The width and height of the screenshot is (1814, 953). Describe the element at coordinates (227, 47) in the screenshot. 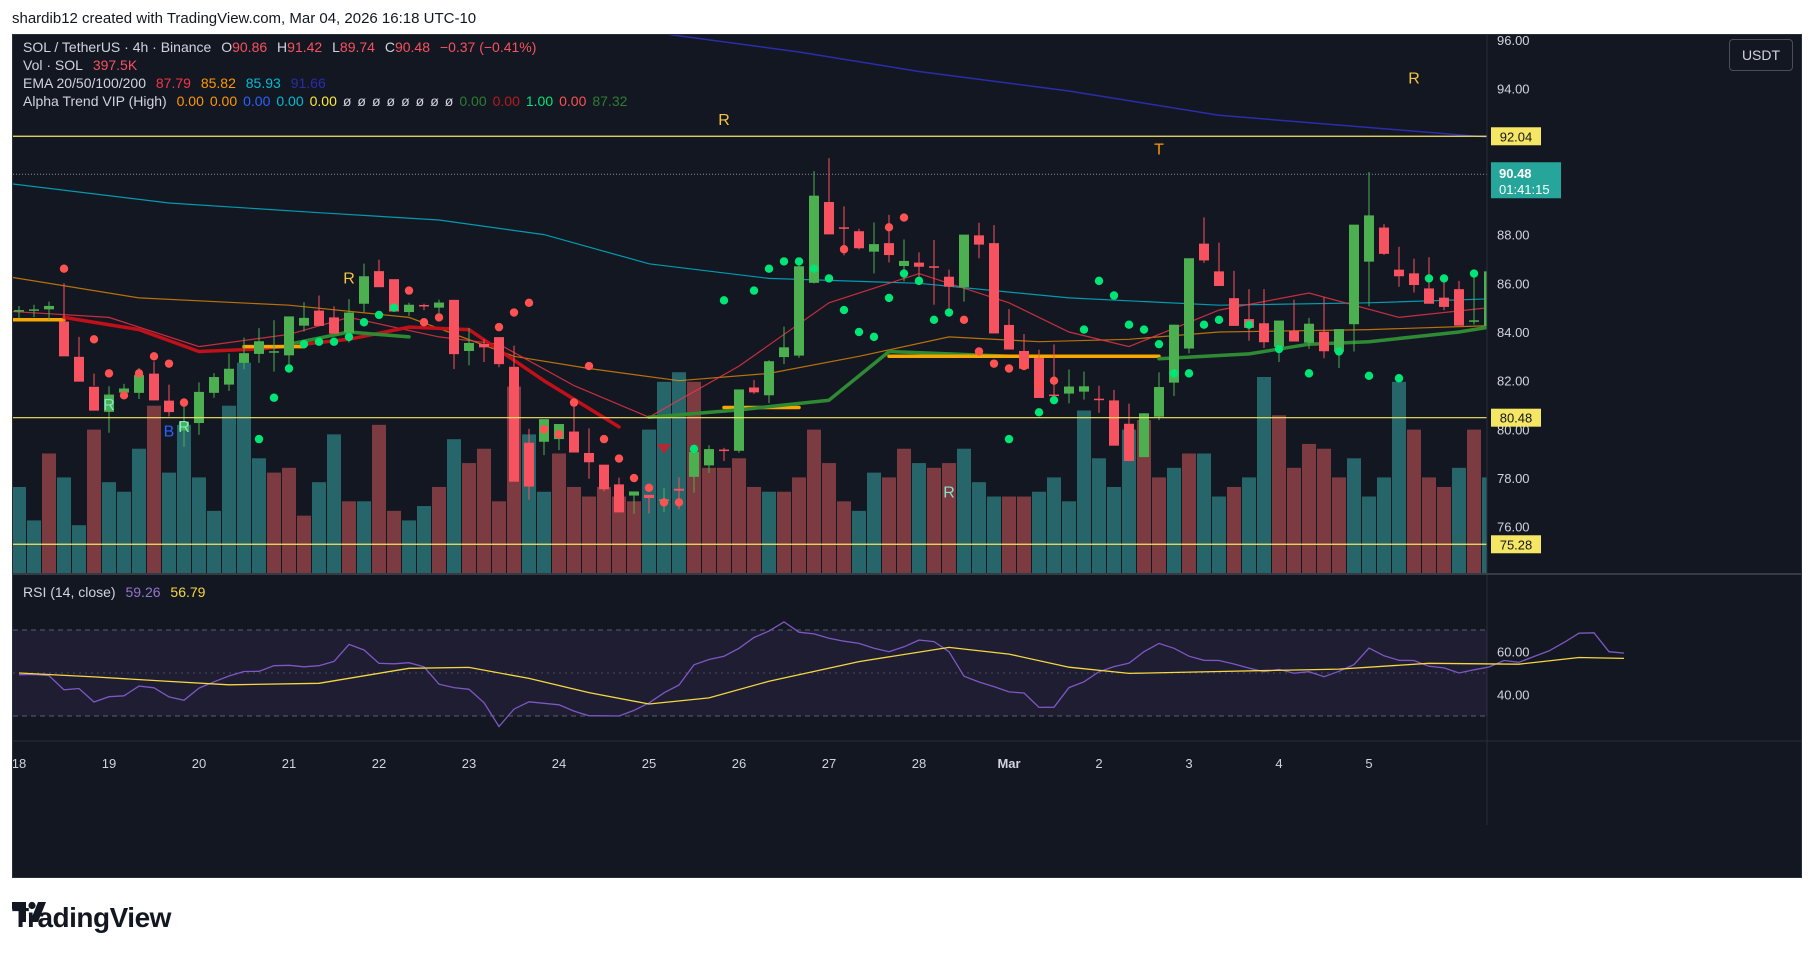

I see `open-label: O` at that location.